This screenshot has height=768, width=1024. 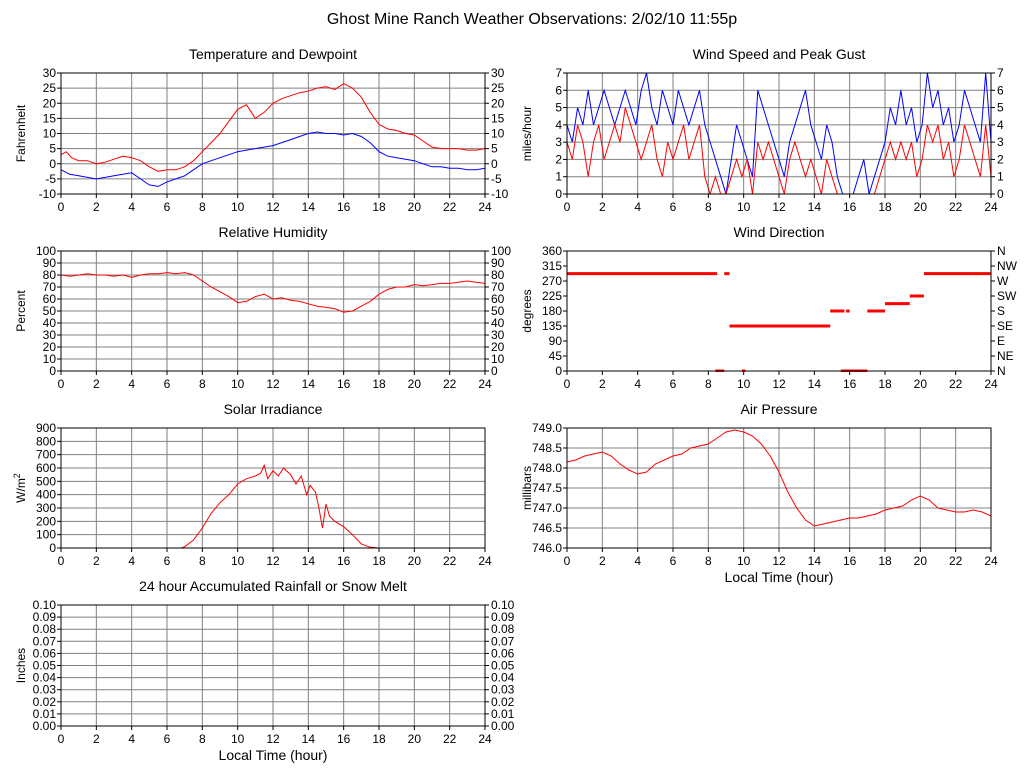 I want to click on humidity-x-tick-label: 18, so click(x=379, y=384).